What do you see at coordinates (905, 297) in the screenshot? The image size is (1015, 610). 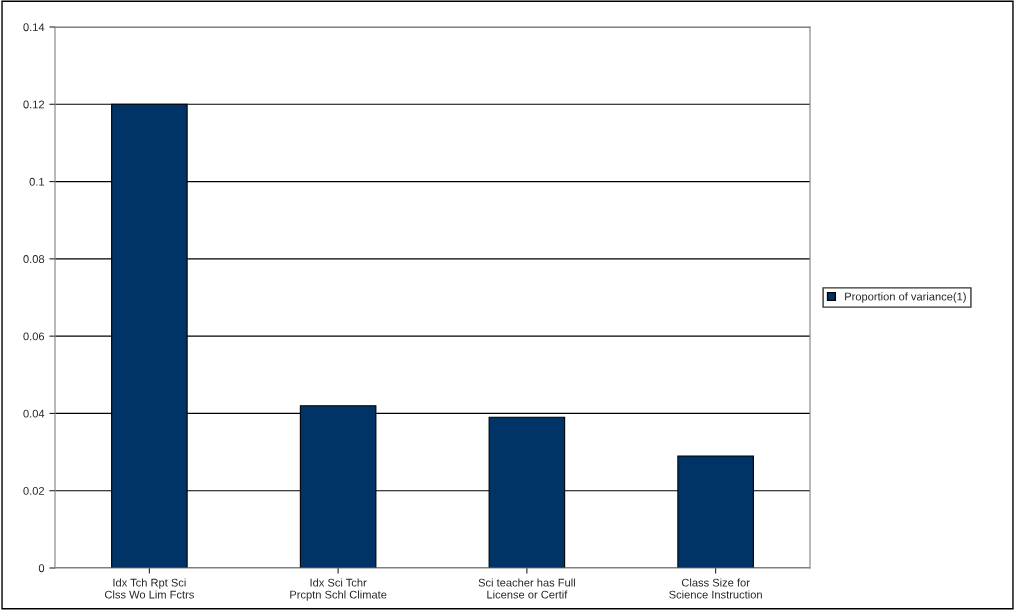 I see `legend-label: Proportion of variance(1)` at bounding box center [905, 297].